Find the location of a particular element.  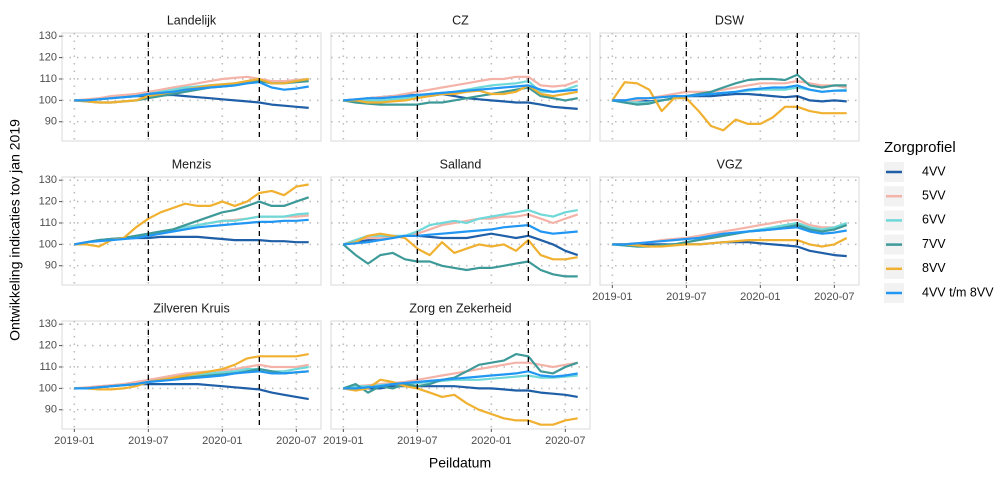

y-axis-title: Ontwikkeling indicaties tov jan 2019 is located at coordinates (15, 230).